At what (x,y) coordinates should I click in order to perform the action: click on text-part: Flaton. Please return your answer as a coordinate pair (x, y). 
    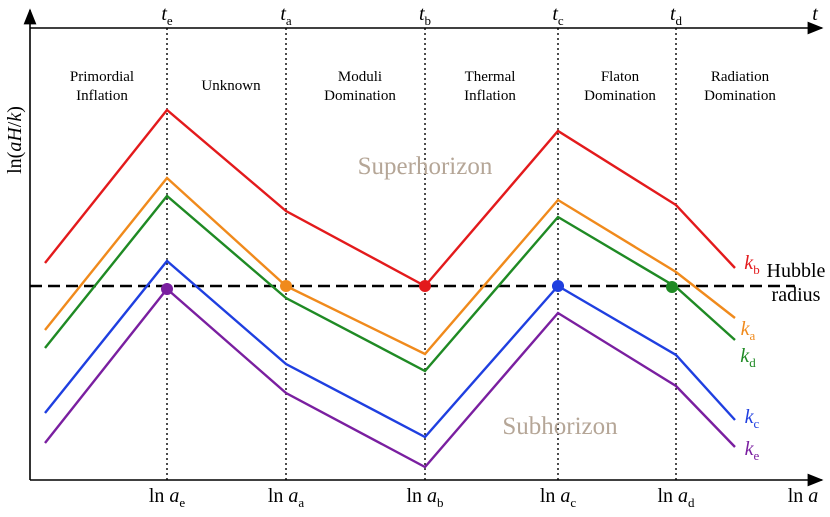
    Looking at the image, I should click on (620, 77).